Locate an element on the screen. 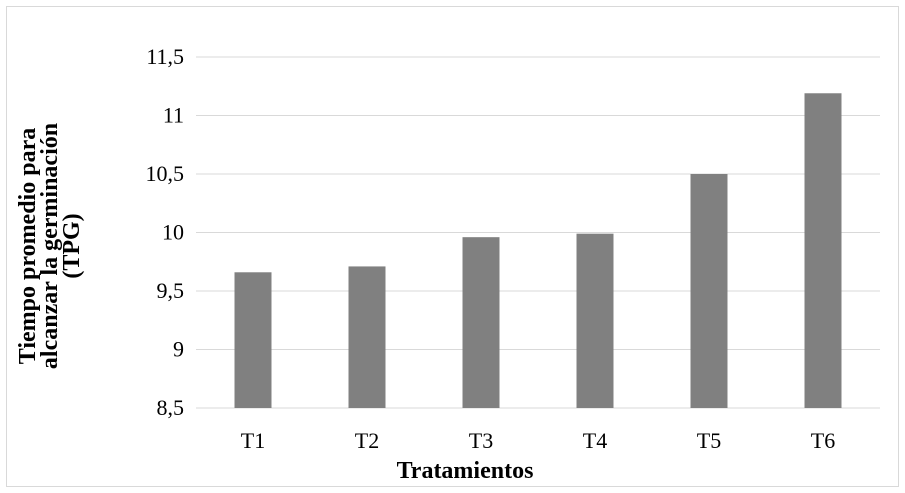 Image resolution: width=905 pixels, height=493 pixels. y-tick-label: 9,5 is located at coordinates (171, 290).